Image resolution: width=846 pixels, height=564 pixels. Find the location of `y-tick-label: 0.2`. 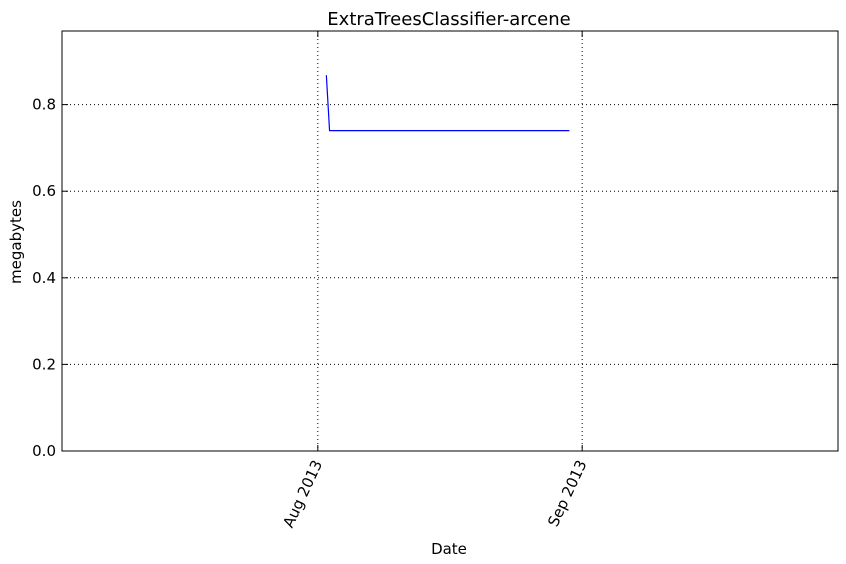

y-tick-label: 0.2 is located at coordinates (44, 364).